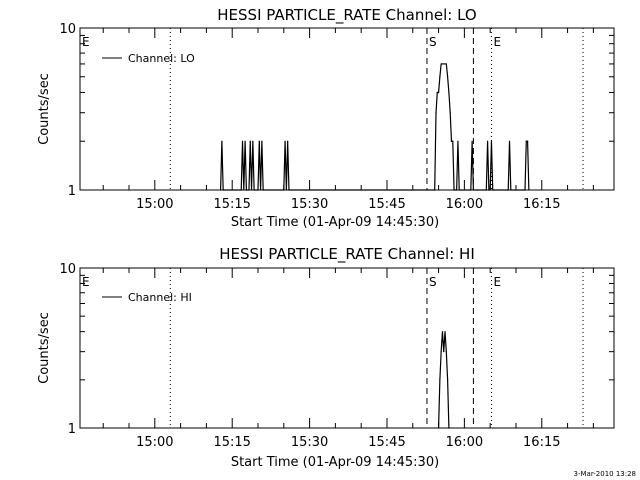  I want to click on legend-label: Channel: HI, so click(160, 297).